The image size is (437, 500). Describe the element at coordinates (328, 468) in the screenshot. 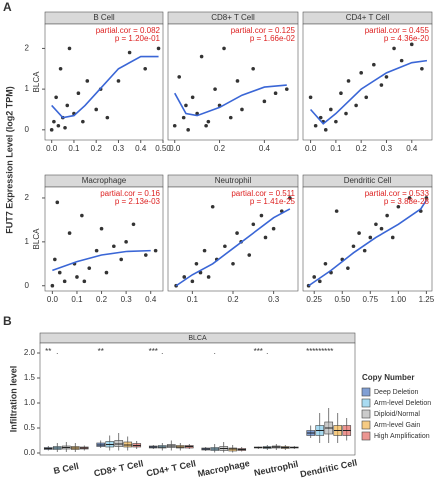

I see `x-tick-label: Dendritic Cell` at that location.